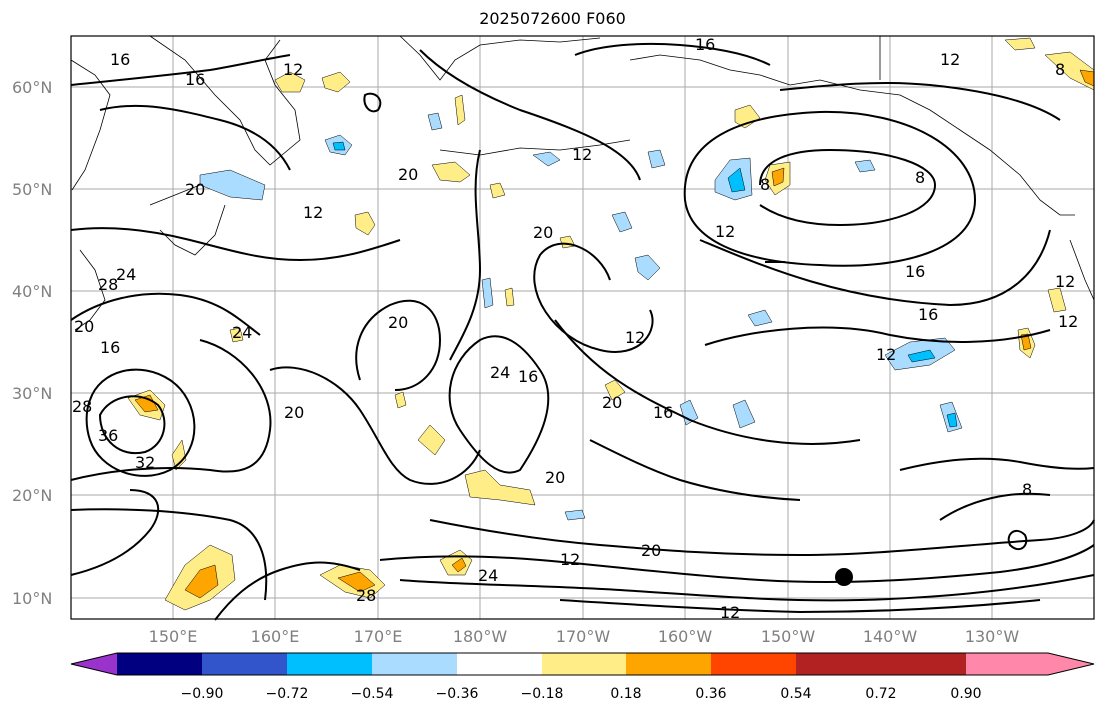  Describe the element at coordinates (880, 694) in the screenshot. I see `colorbar-tick-label: 0.72` at that location.